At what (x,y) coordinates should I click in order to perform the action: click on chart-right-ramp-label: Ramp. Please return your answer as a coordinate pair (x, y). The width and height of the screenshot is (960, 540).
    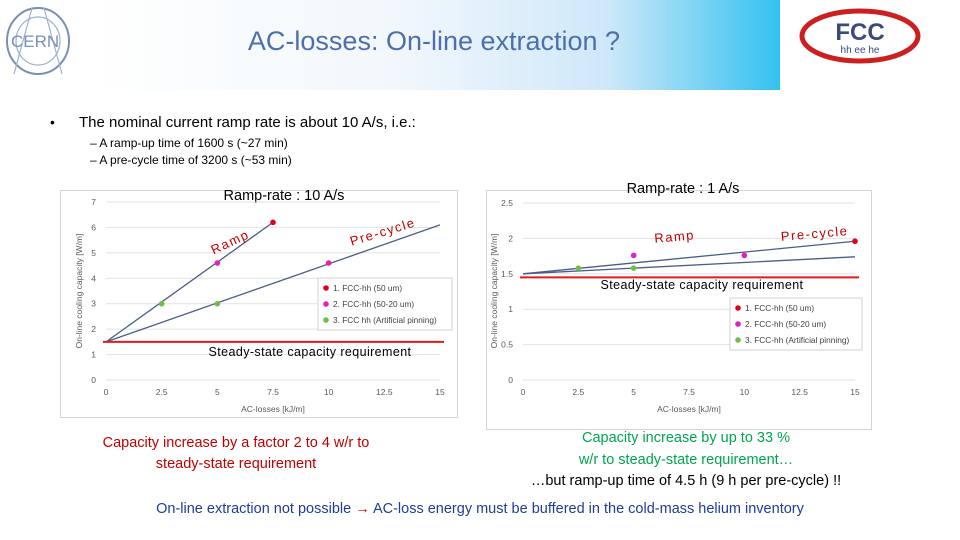
    Looking at the image, I should click on (675, 236).